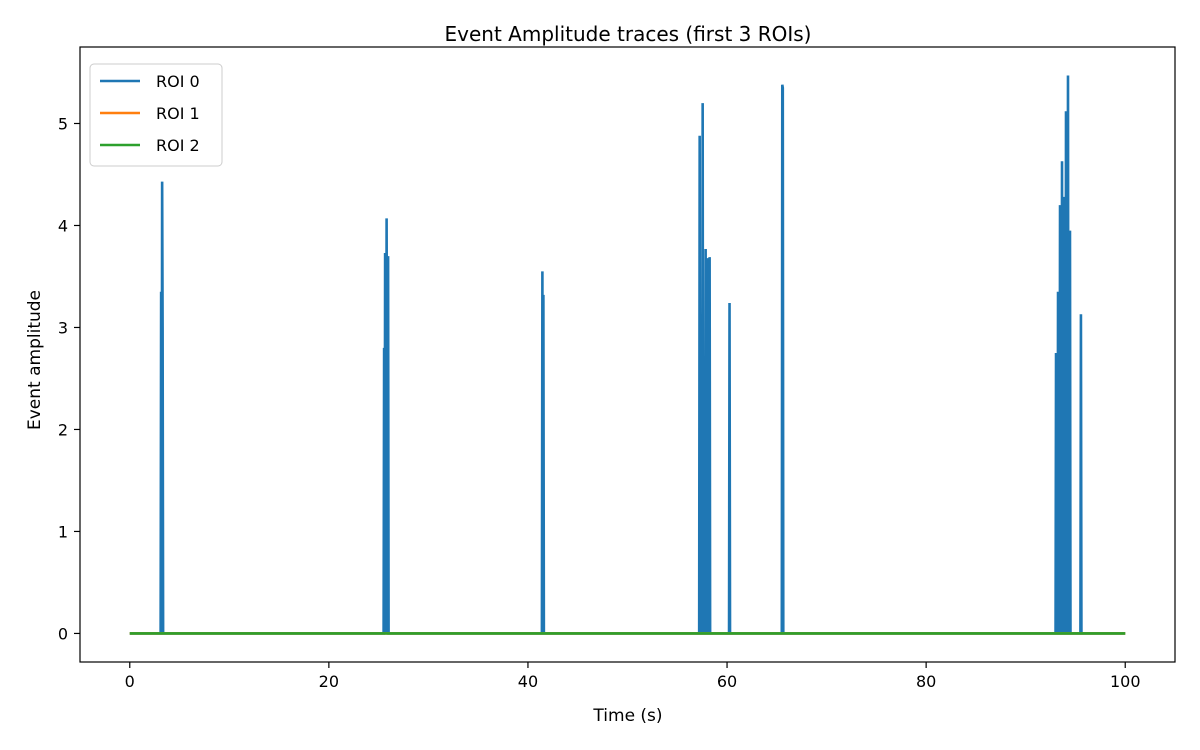  I want to click on legend-label-roi-0: ROI 0, so click(178, 81).